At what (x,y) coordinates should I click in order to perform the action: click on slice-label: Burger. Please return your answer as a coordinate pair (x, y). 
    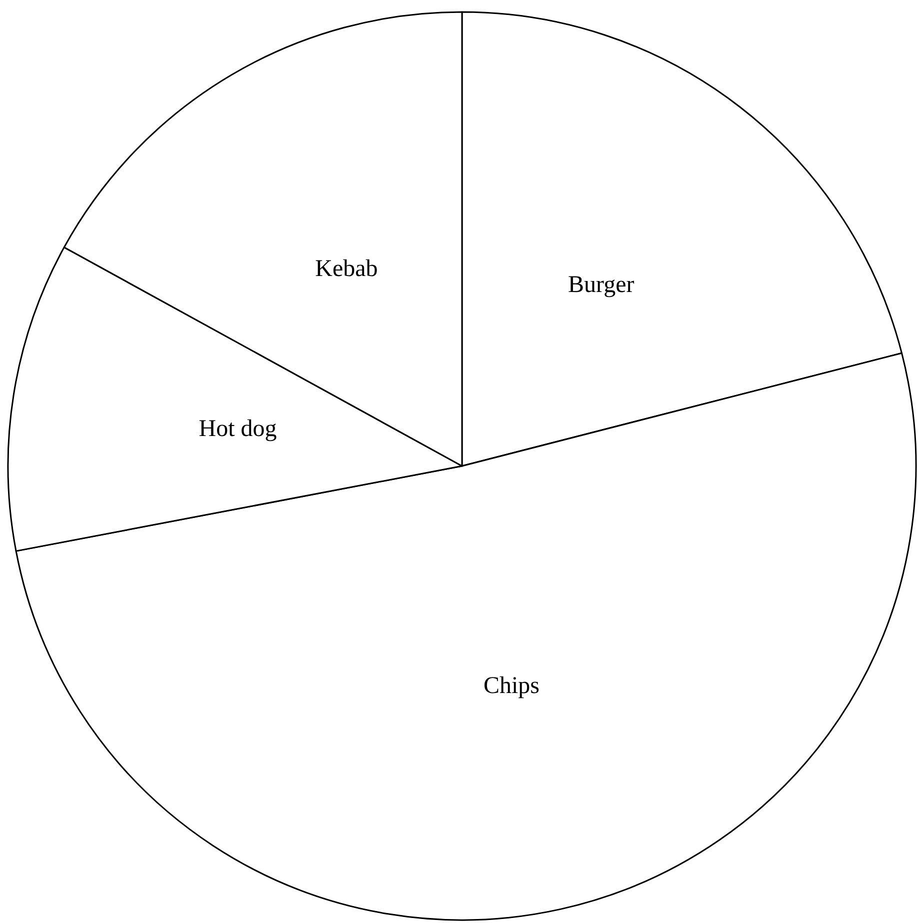
    Looking at the image, I should click on (601, 285).